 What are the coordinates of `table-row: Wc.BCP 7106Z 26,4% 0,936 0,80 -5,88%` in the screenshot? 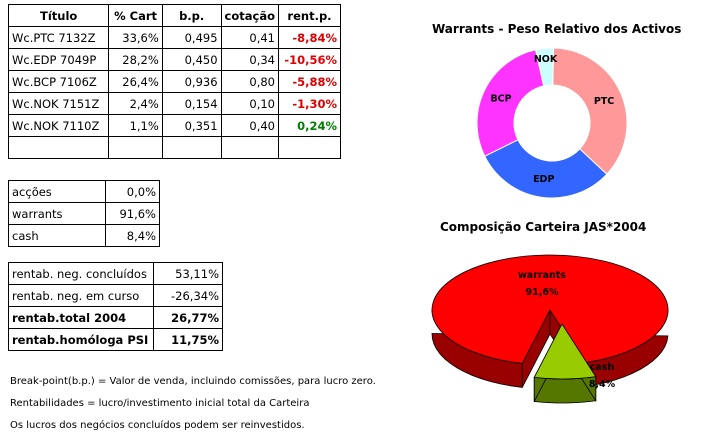 It's located at (174, 81).